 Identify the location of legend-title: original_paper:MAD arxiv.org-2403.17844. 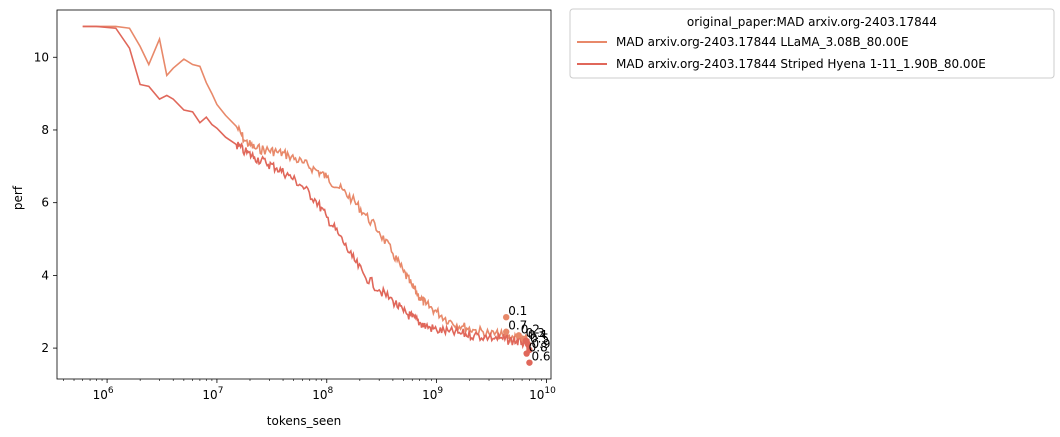
(812, 22).